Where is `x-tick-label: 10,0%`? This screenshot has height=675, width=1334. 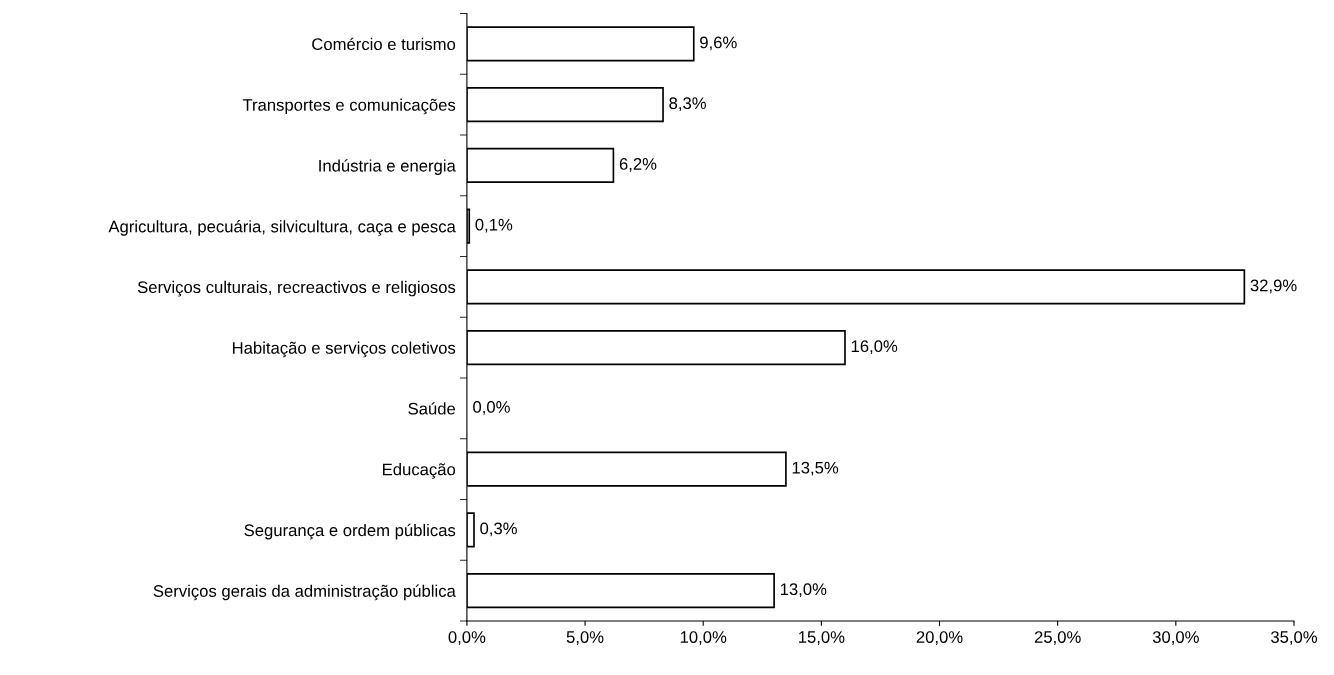
x-tick-label: 10,0% is located at coordinates (703, 638).